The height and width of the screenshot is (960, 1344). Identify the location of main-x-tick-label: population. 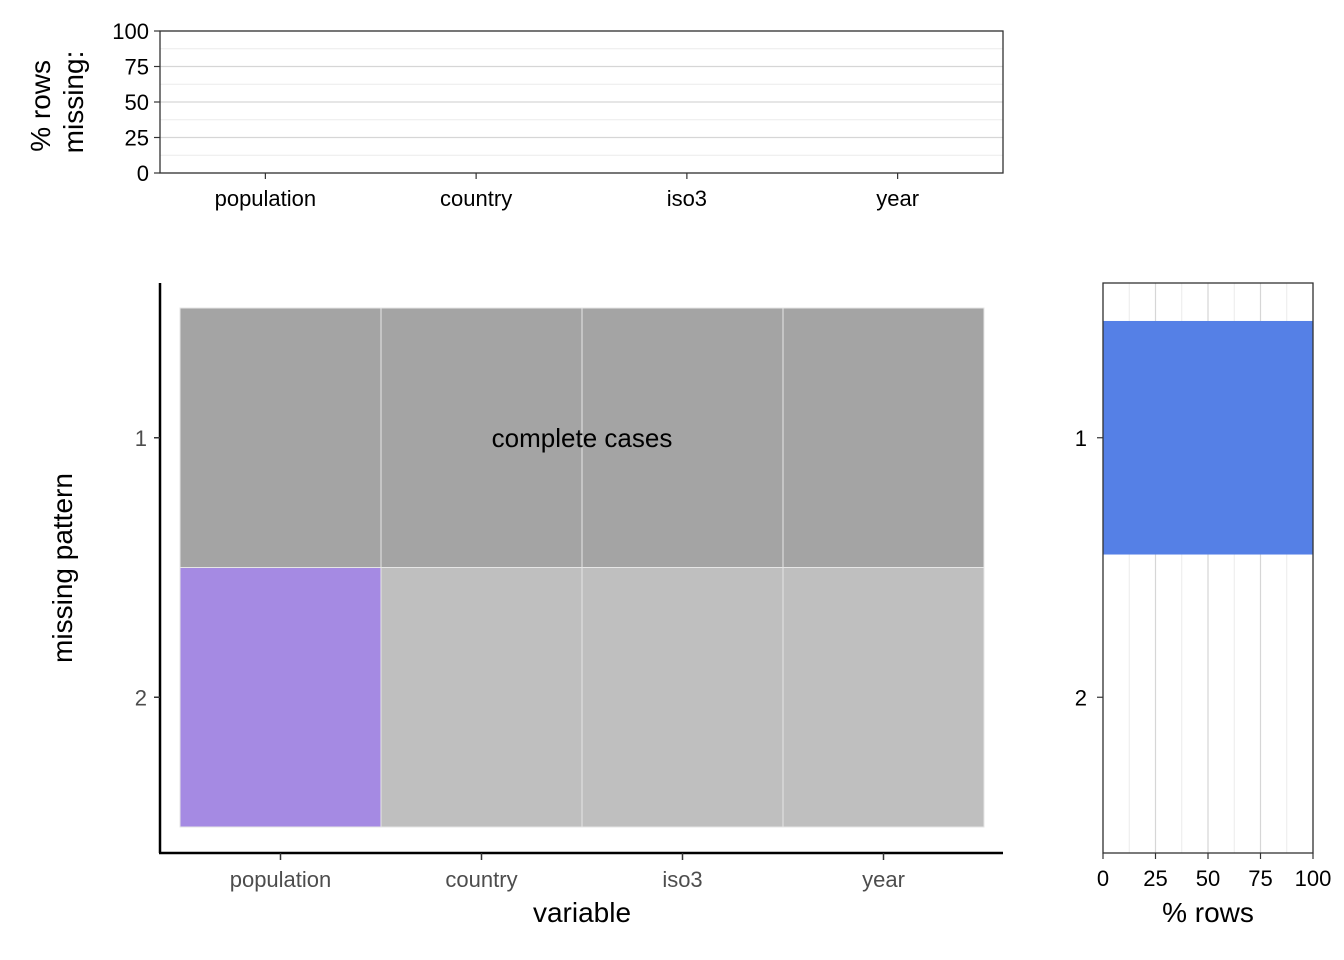
(281, 879).